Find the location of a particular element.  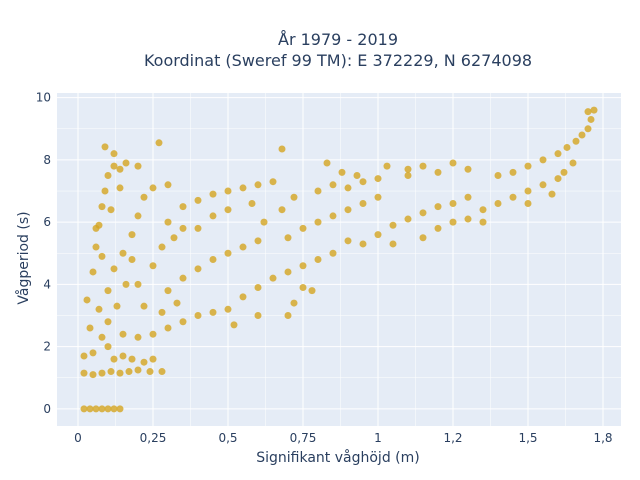

y-tick-label: 2 is located at coordinates (47, 347).